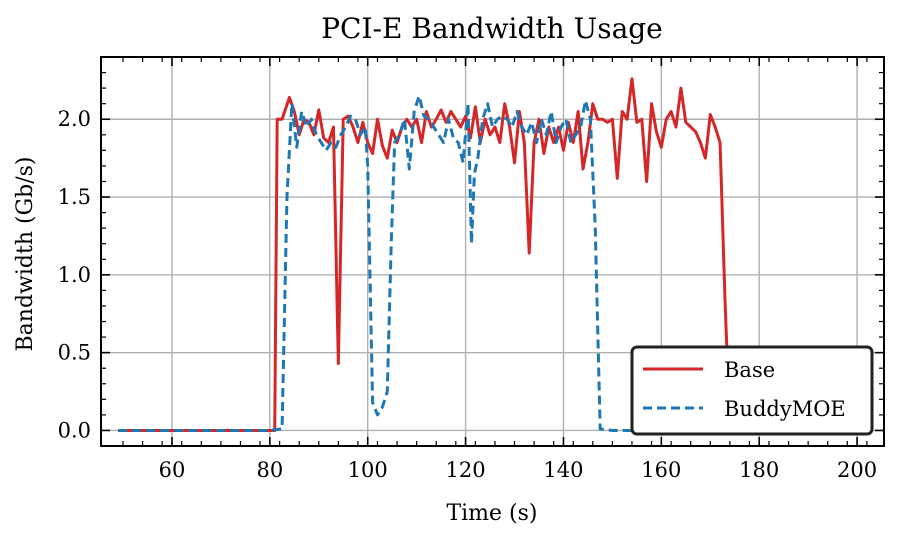 The image size is (898, 536). What do you see at coordinates (857, 470) in the screenshot?
I see `x-tick-label: 200` at bounding box center [857, 470].